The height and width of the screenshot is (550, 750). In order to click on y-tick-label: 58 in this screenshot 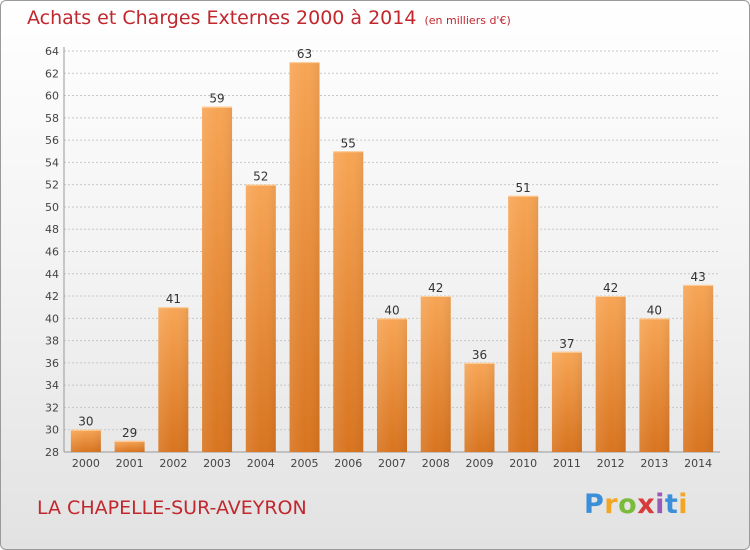, I will do `click(52, 118)`.